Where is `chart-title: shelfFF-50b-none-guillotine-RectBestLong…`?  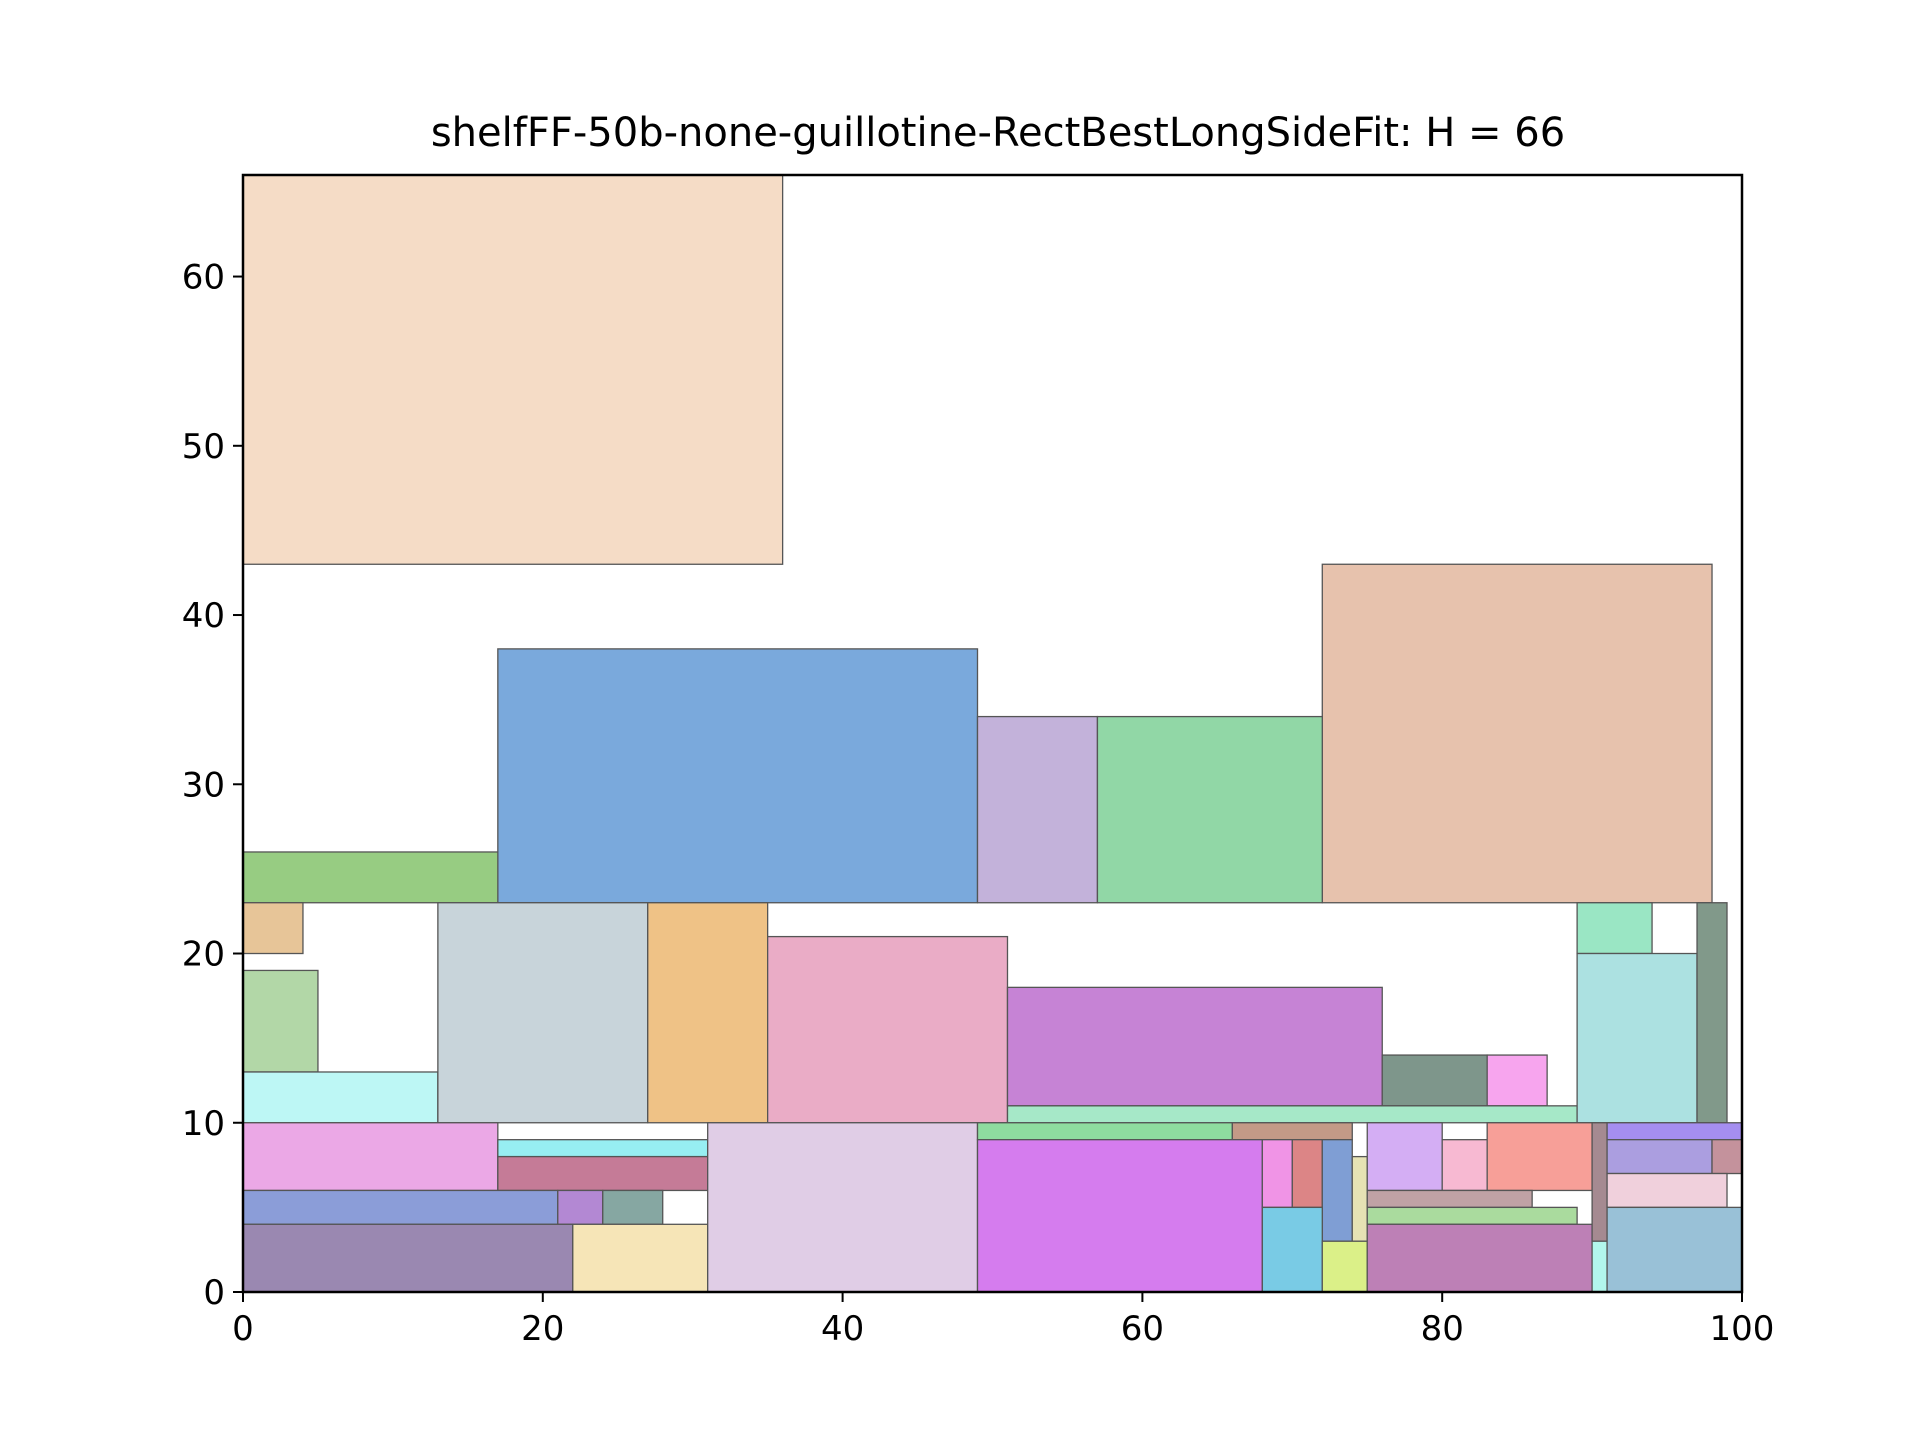 chart-title: shelfFF-50b-none-guillotine-RectBestLong… is located at coordinates (998, 133).